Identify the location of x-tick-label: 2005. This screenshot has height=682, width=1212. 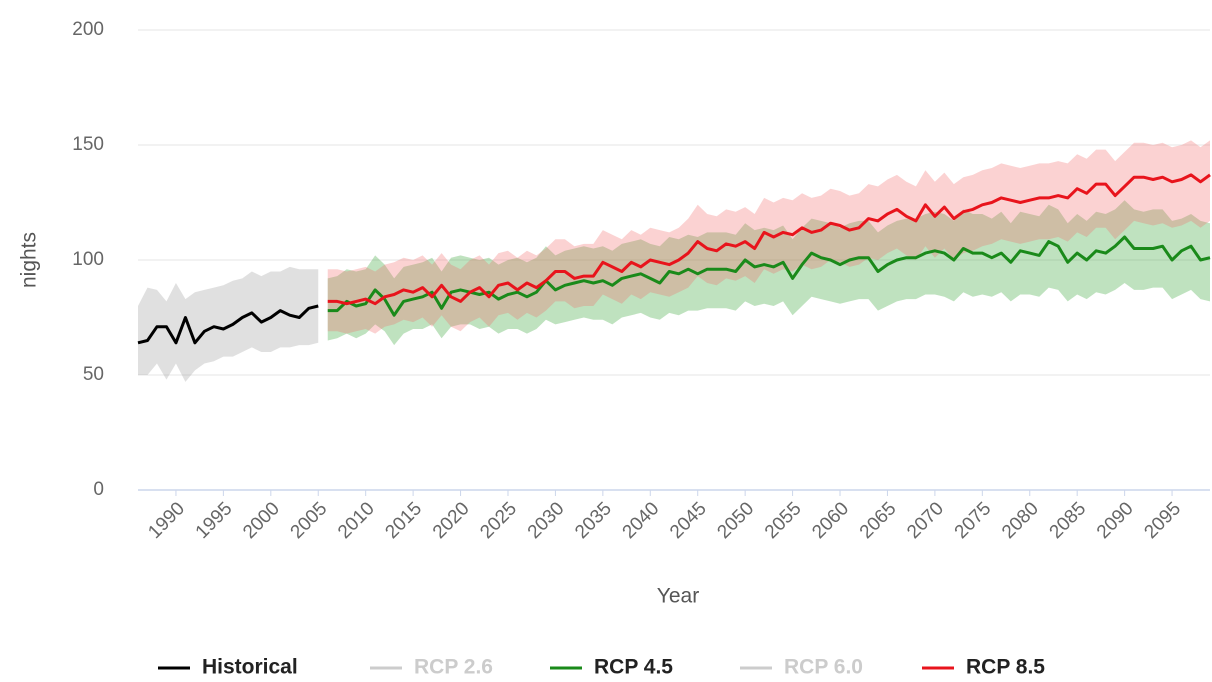
(309, 520).